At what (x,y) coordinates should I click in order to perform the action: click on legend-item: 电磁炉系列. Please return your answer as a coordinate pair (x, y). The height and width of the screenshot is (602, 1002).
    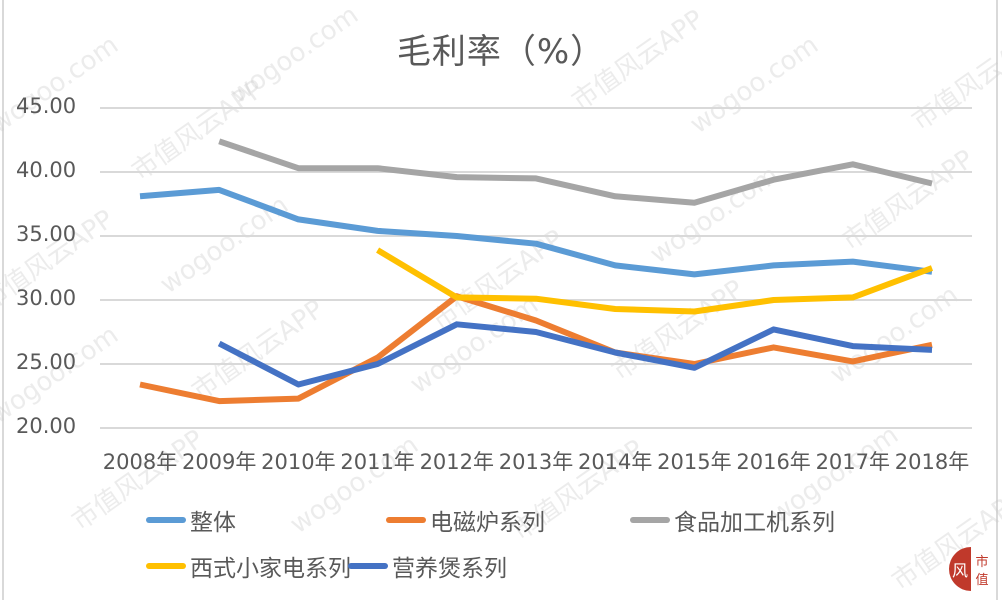
    Looking at the image, I should click on (465, 520).